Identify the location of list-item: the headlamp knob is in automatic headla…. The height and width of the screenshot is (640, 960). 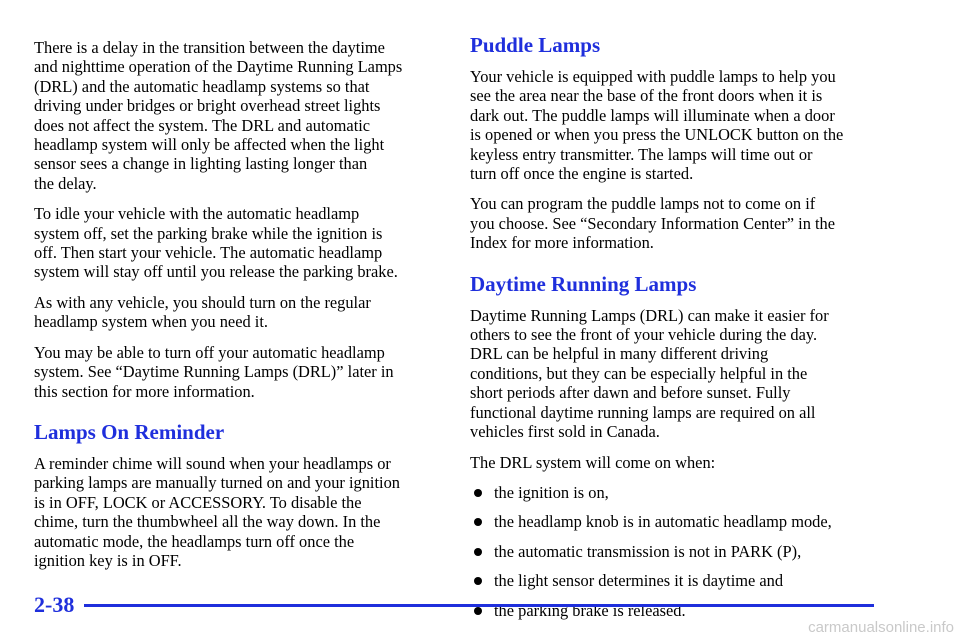
(675, 521).